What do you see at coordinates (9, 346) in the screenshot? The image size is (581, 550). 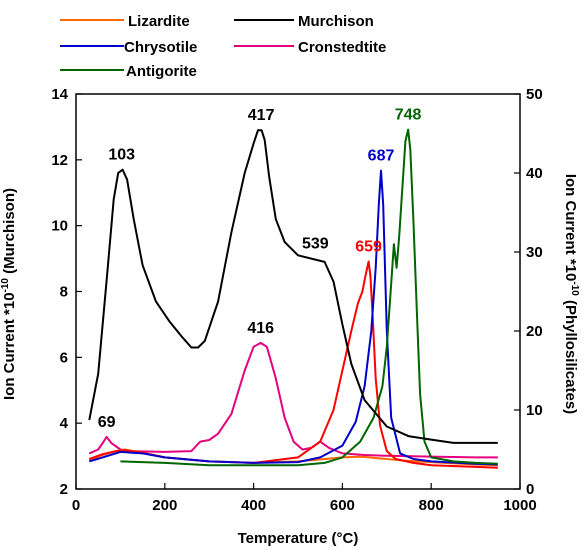 I see `y-left-axis-label-text: Ion Current *10` at bounding box center [9, 346].